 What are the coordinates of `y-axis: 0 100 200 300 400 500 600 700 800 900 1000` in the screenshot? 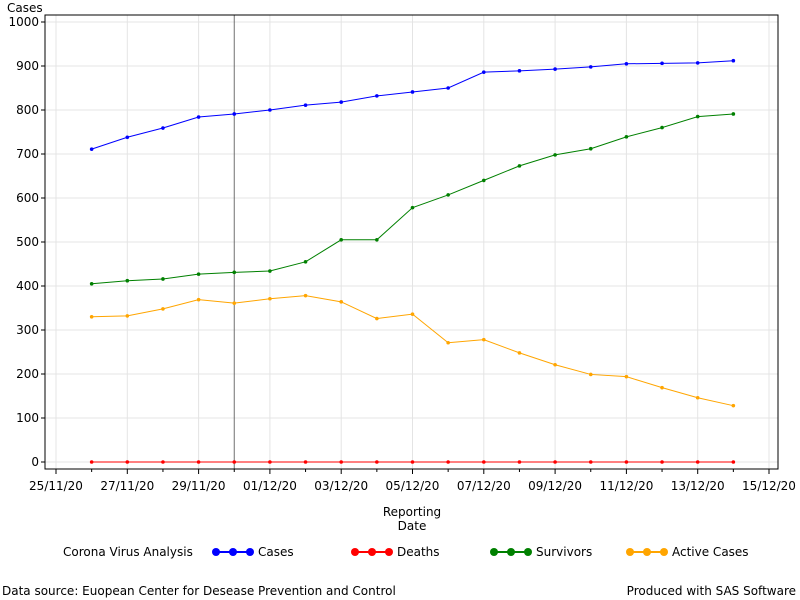 It's located at (26, 242).